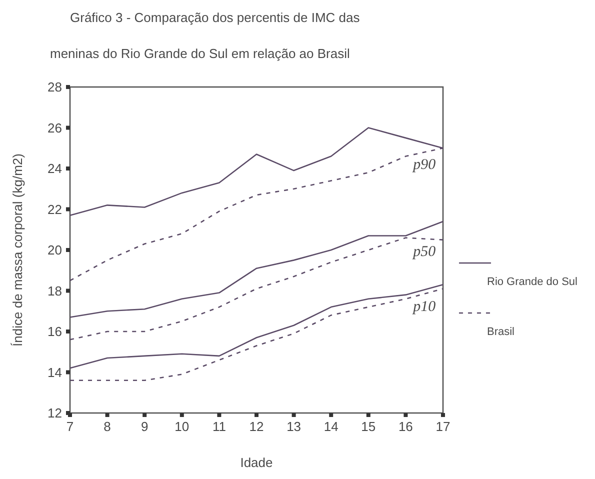 The width and height of the screenshot is (595, 479). I want to click on x-tick-label: 7, so click(70, 426).